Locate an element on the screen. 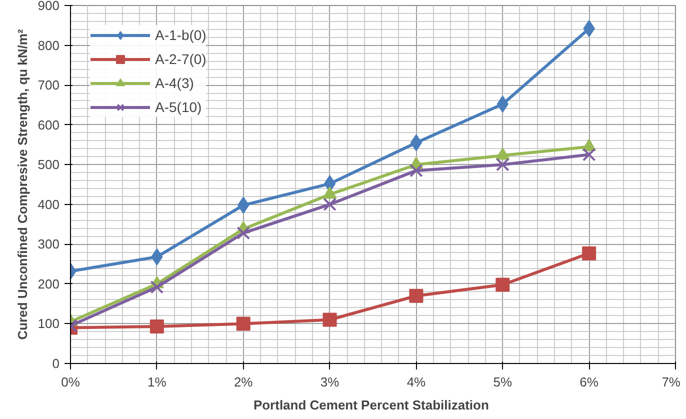  y-tick-label: 0 is located at coordinates (56, 363).